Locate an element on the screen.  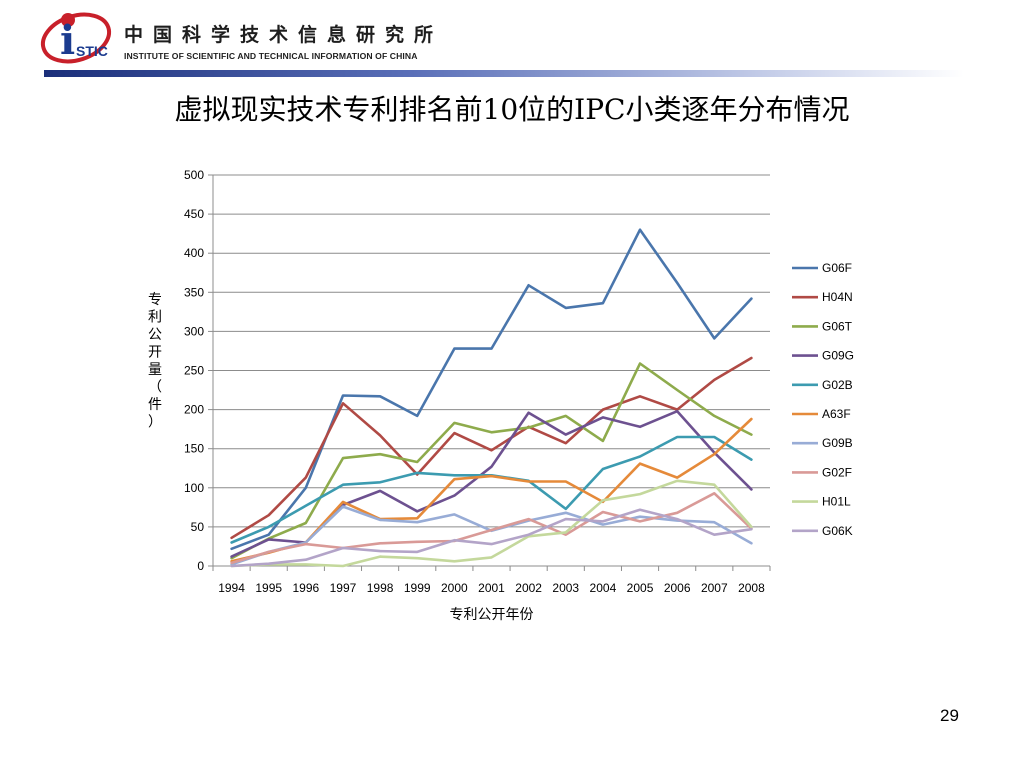
y-tick-label: 150 is located at coordinates (194, 449).